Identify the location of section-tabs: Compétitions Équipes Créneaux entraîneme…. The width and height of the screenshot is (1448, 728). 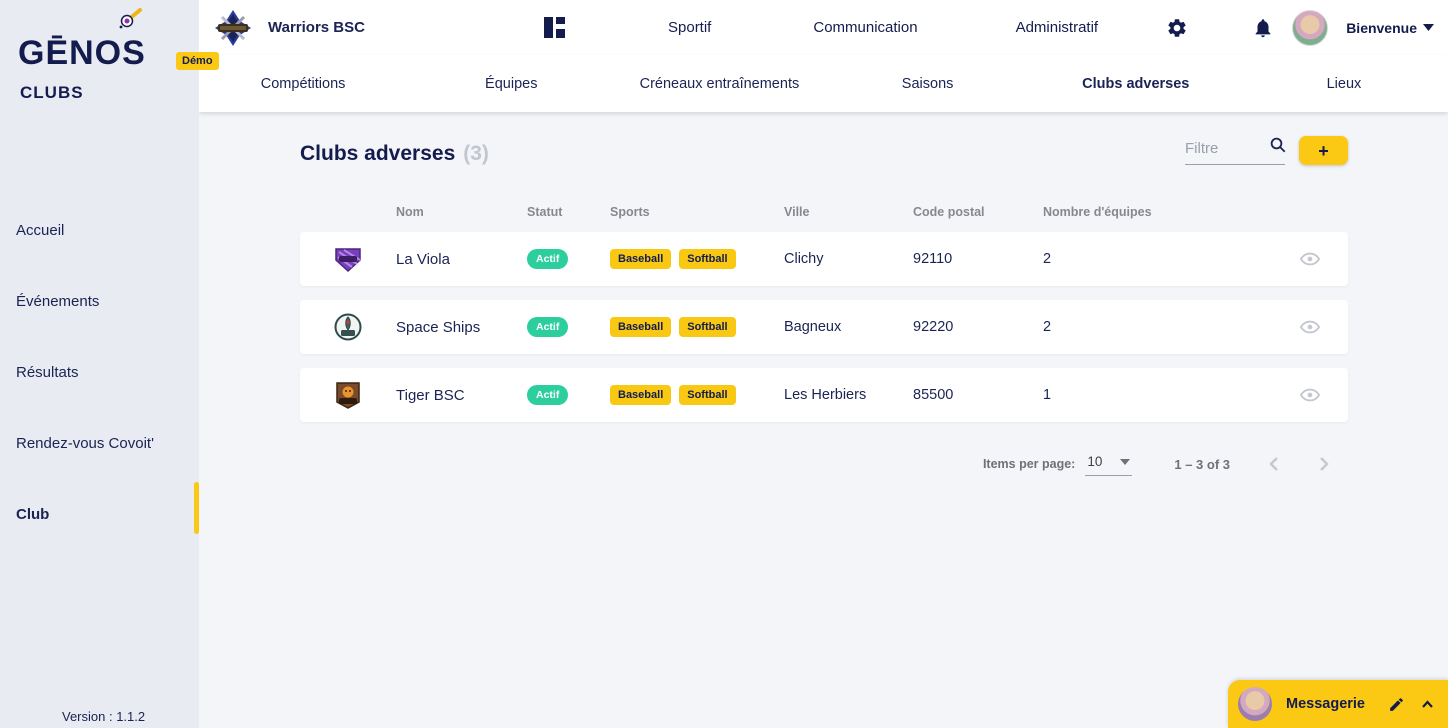
(823, 83).